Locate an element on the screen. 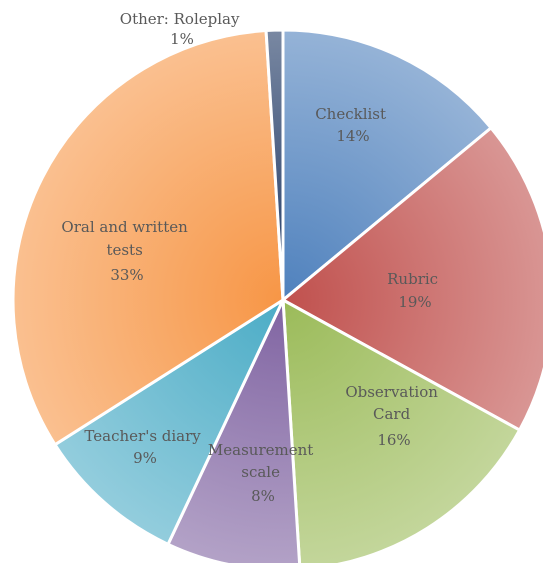  slice-other-roleplay is located at coordinates (274, 164).